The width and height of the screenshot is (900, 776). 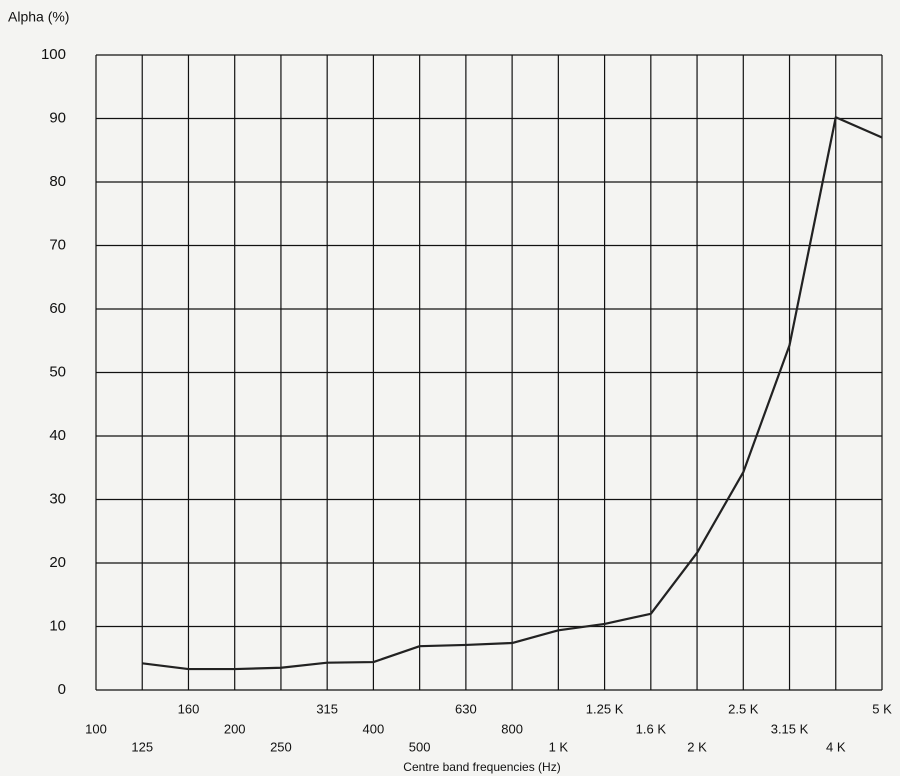 I want to click on y-tick-label: 10, so click(x=57, y=625).